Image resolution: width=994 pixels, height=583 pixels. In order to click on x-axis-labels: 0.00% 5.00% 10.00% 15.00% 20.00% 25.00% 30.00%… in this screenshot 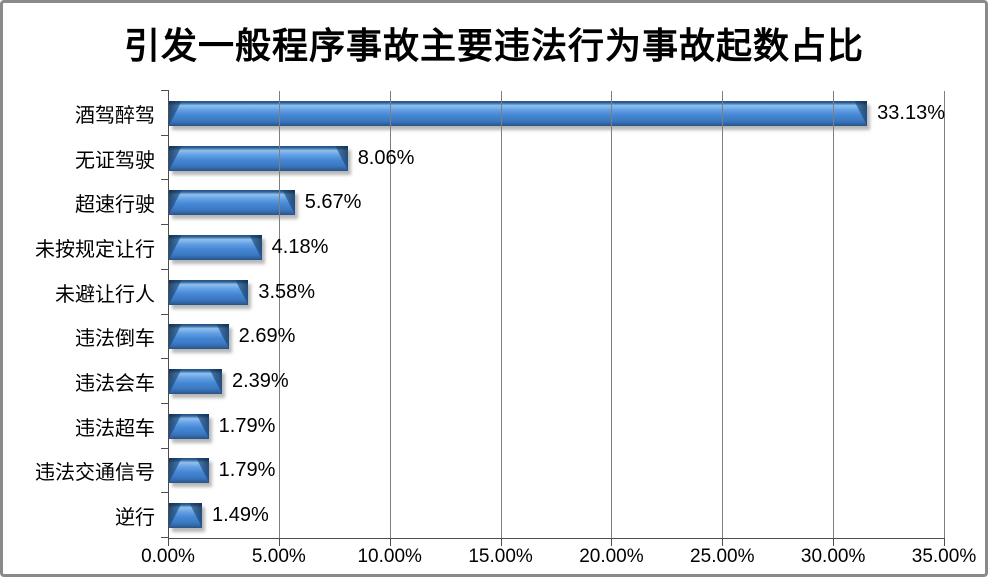, I will do `click(558, 559)`.